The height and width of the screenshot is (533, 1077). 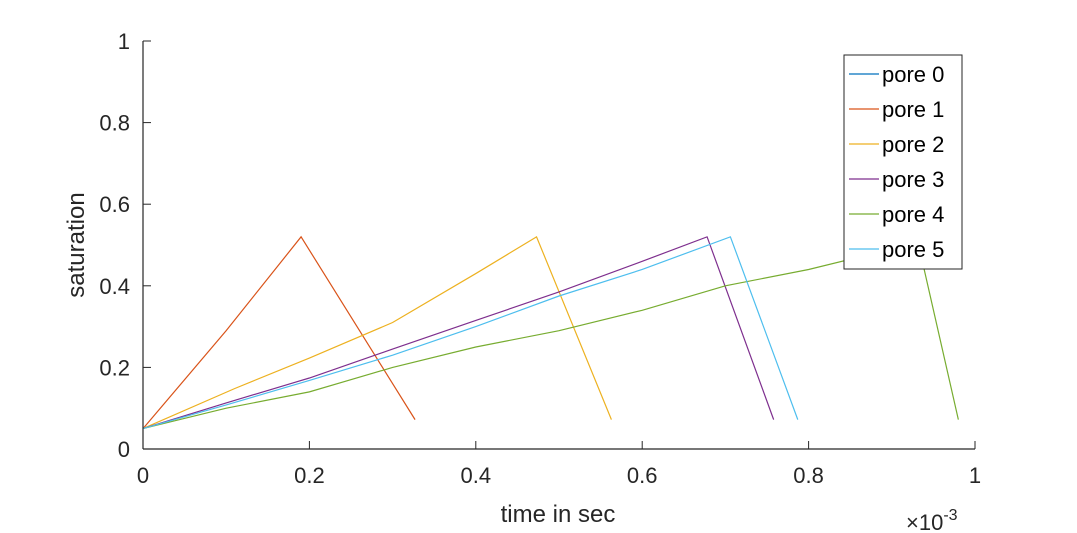 What do you see at coordinates (114, 123) in the screenshot?
I see `y-tick-label: 0.8` at bounding box center [114, 123].